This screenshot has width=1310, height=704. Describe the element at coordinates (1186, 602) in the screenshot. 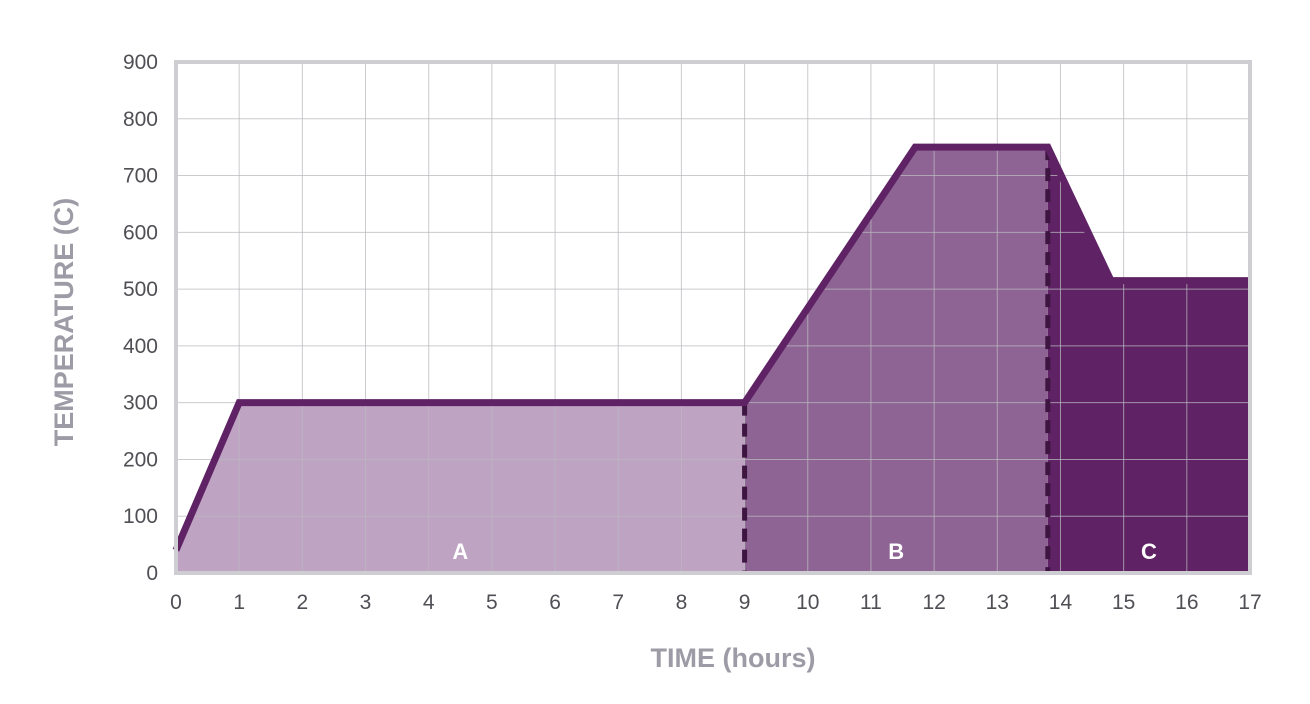

I see `x-tick-label: 16` at that location.